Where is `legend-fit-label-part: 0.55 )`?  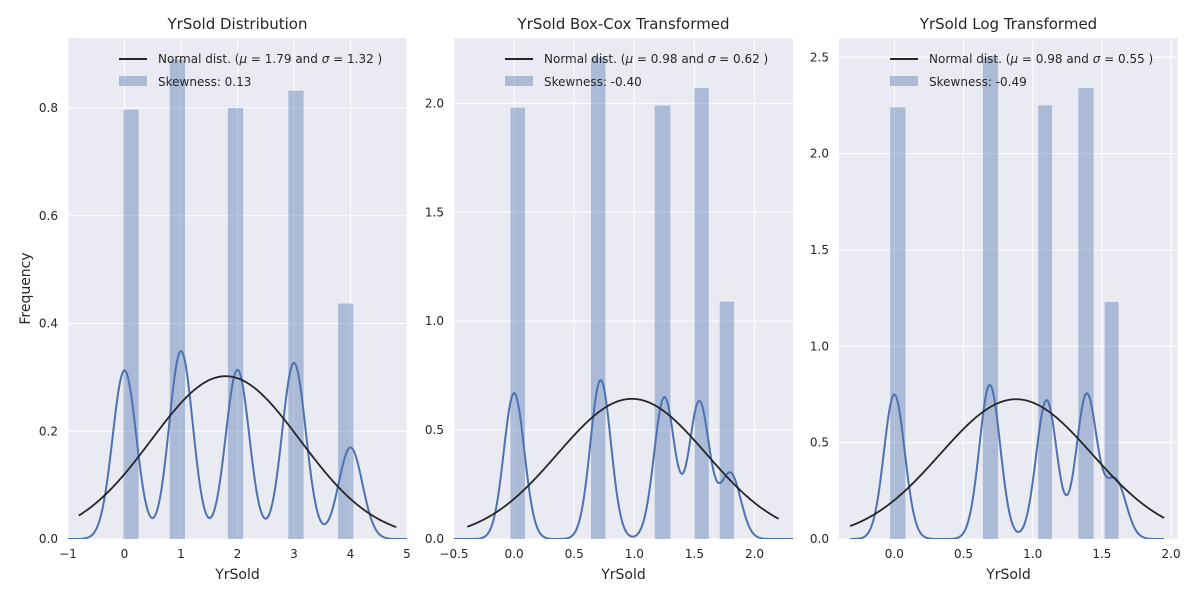
legend-fit-label-part: 0.55 ) is located at coordinates (1135, 59).